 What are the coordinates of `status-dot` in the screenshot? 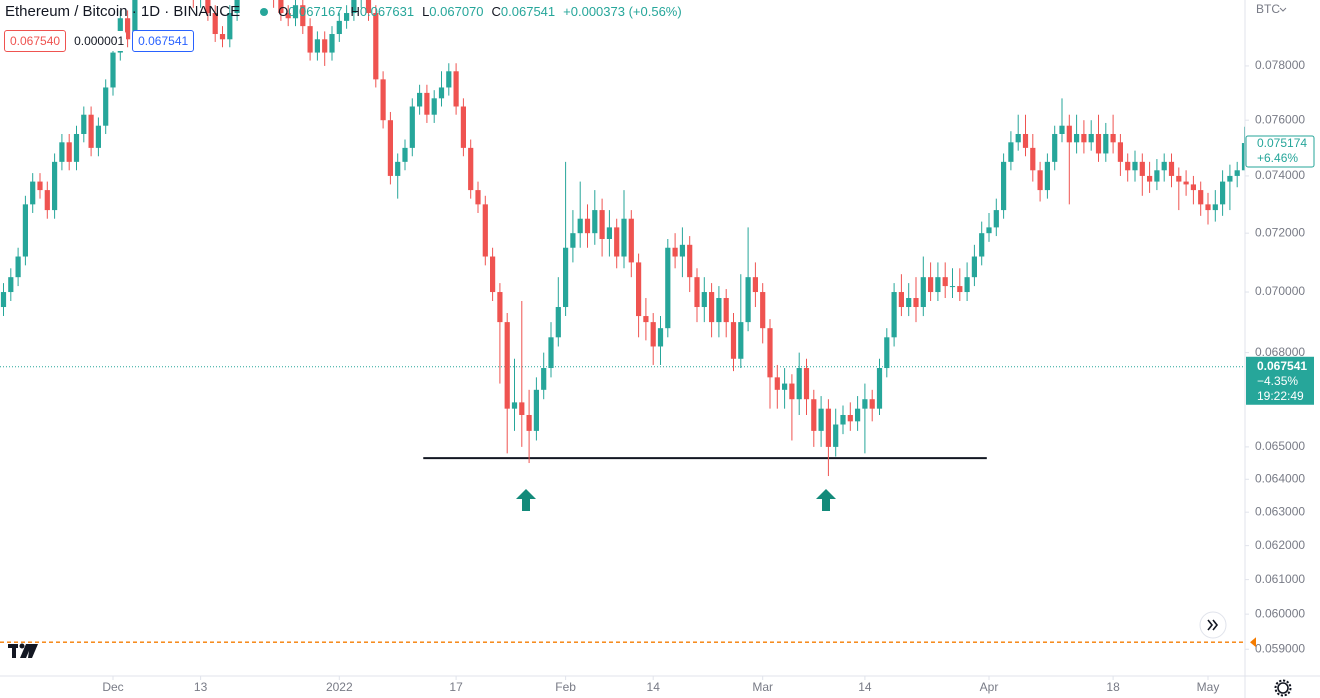 It's located at (264, 11).